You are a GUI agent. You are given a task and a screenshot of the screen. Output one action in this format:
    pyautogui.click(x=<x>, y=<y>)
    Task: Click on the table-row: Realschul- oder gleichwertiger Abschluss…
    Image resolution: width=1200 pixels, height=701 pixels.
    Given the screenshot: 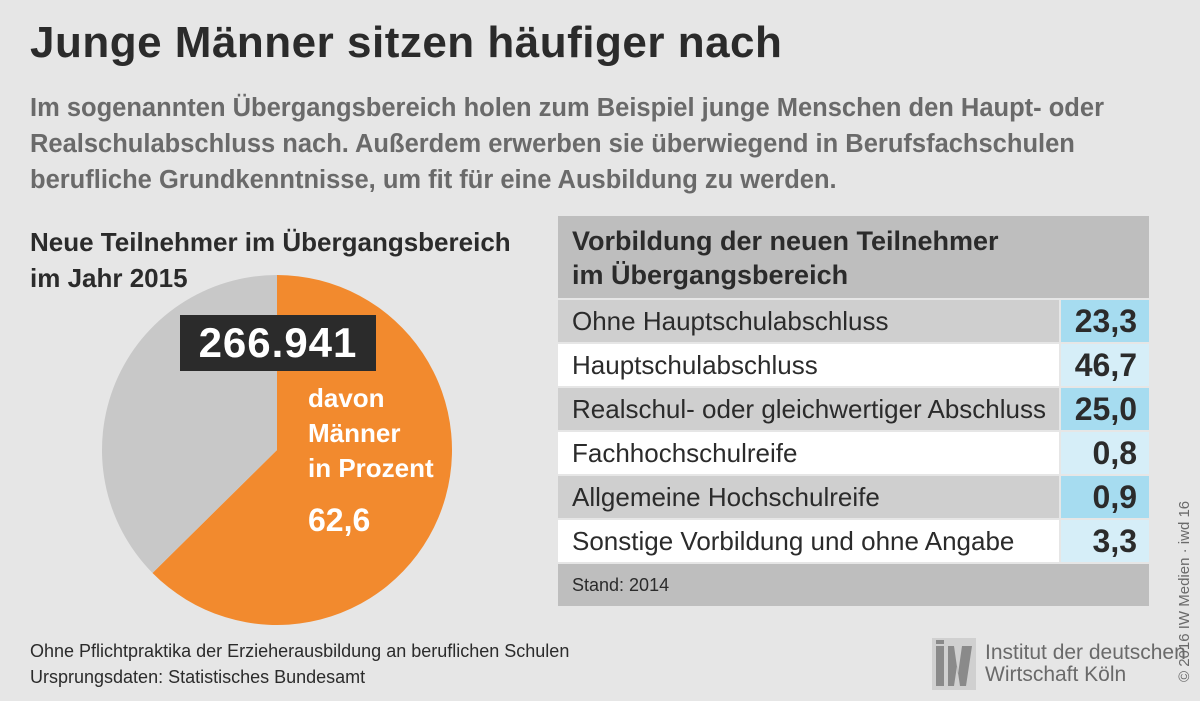 What is the action you would take?
    pyautogui.click(x=853, y=409)
    